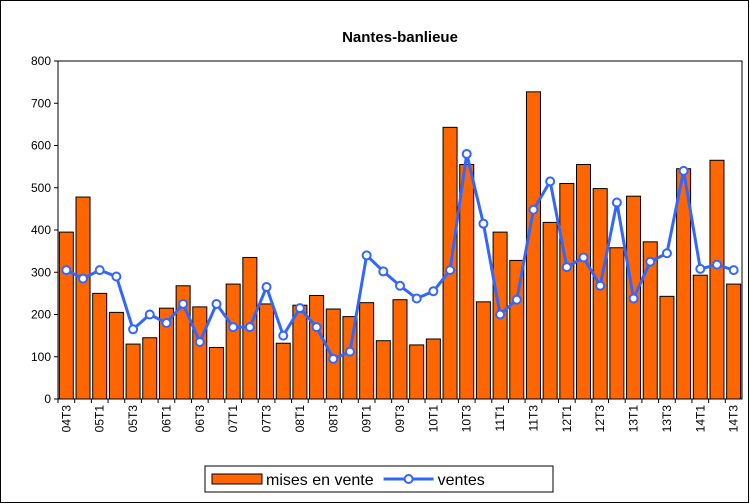  What do you see at coordinates (267, 419) in the screenshot?
I see `x-tick-label: 07T3` at bounding box center [267, 419].